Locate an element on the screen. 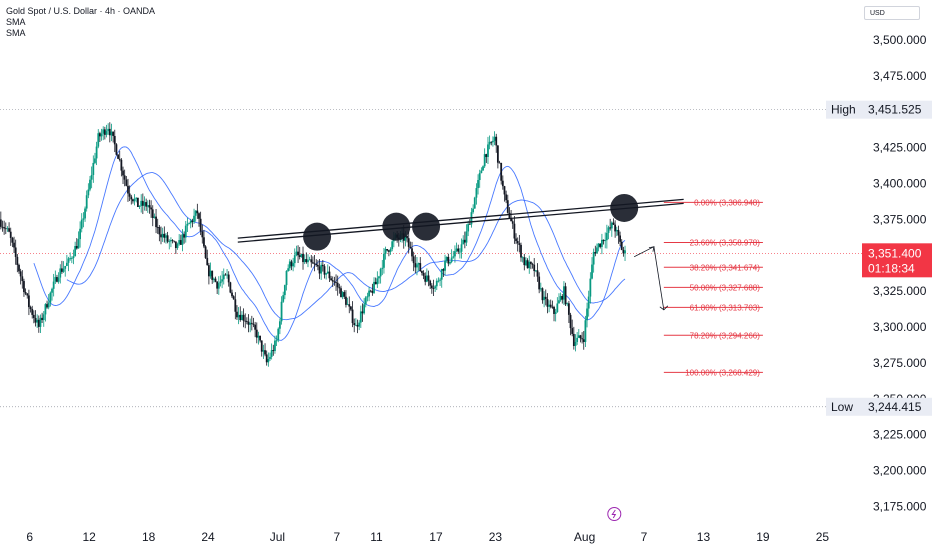 Image resolution: width=932 pixels, height=550 pixels. x-tick-label: 6 is located at coordinates (29, 537).